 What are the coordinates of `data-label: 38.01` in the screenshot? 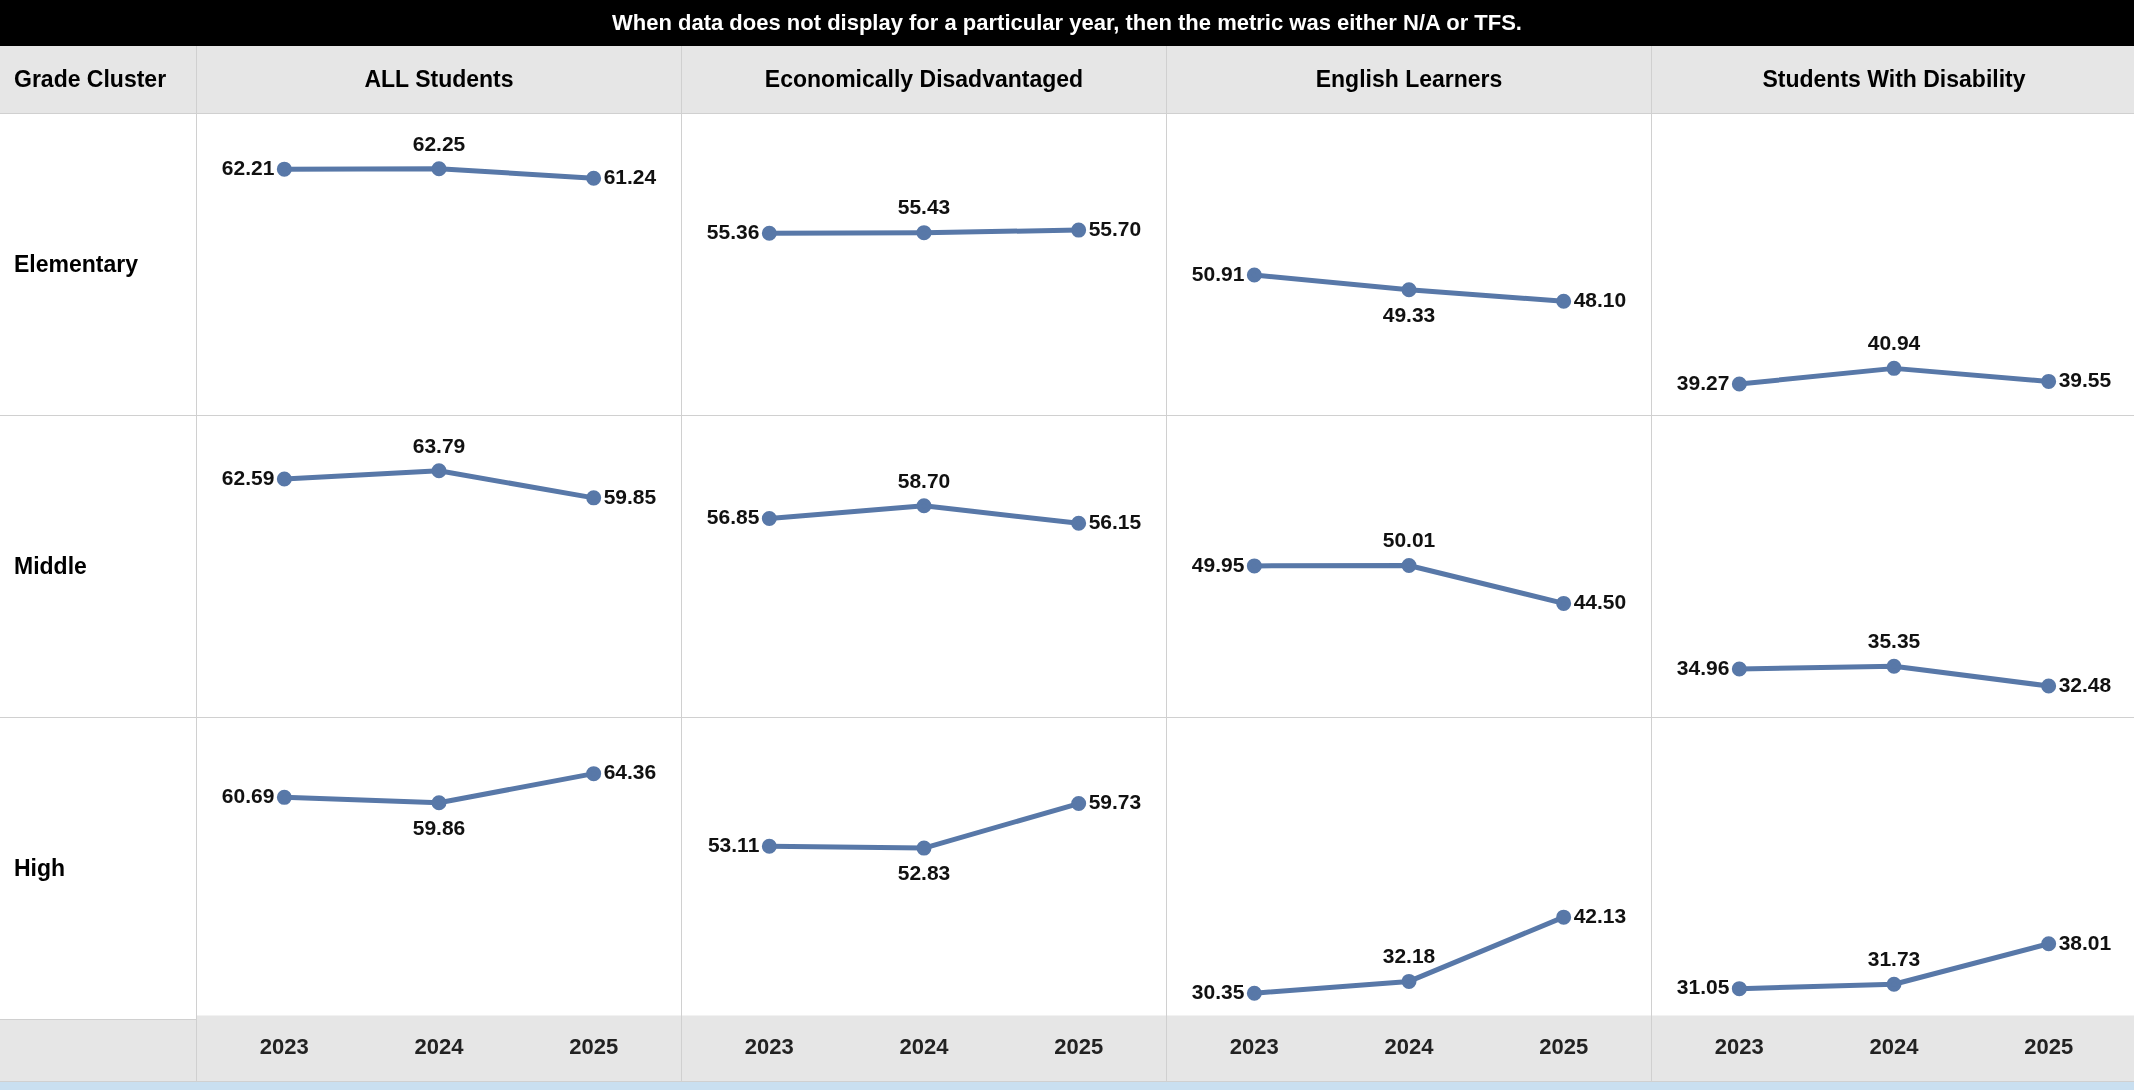 It's located at (2085, 942).